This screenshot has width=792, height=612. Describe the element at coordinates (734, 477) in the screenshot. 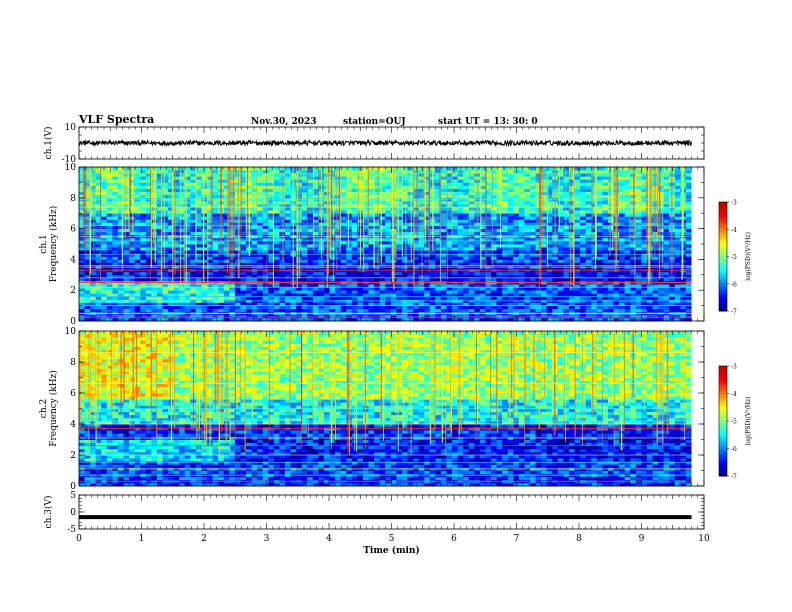

I see `colorbar-2-tick-label: -7` at that location.